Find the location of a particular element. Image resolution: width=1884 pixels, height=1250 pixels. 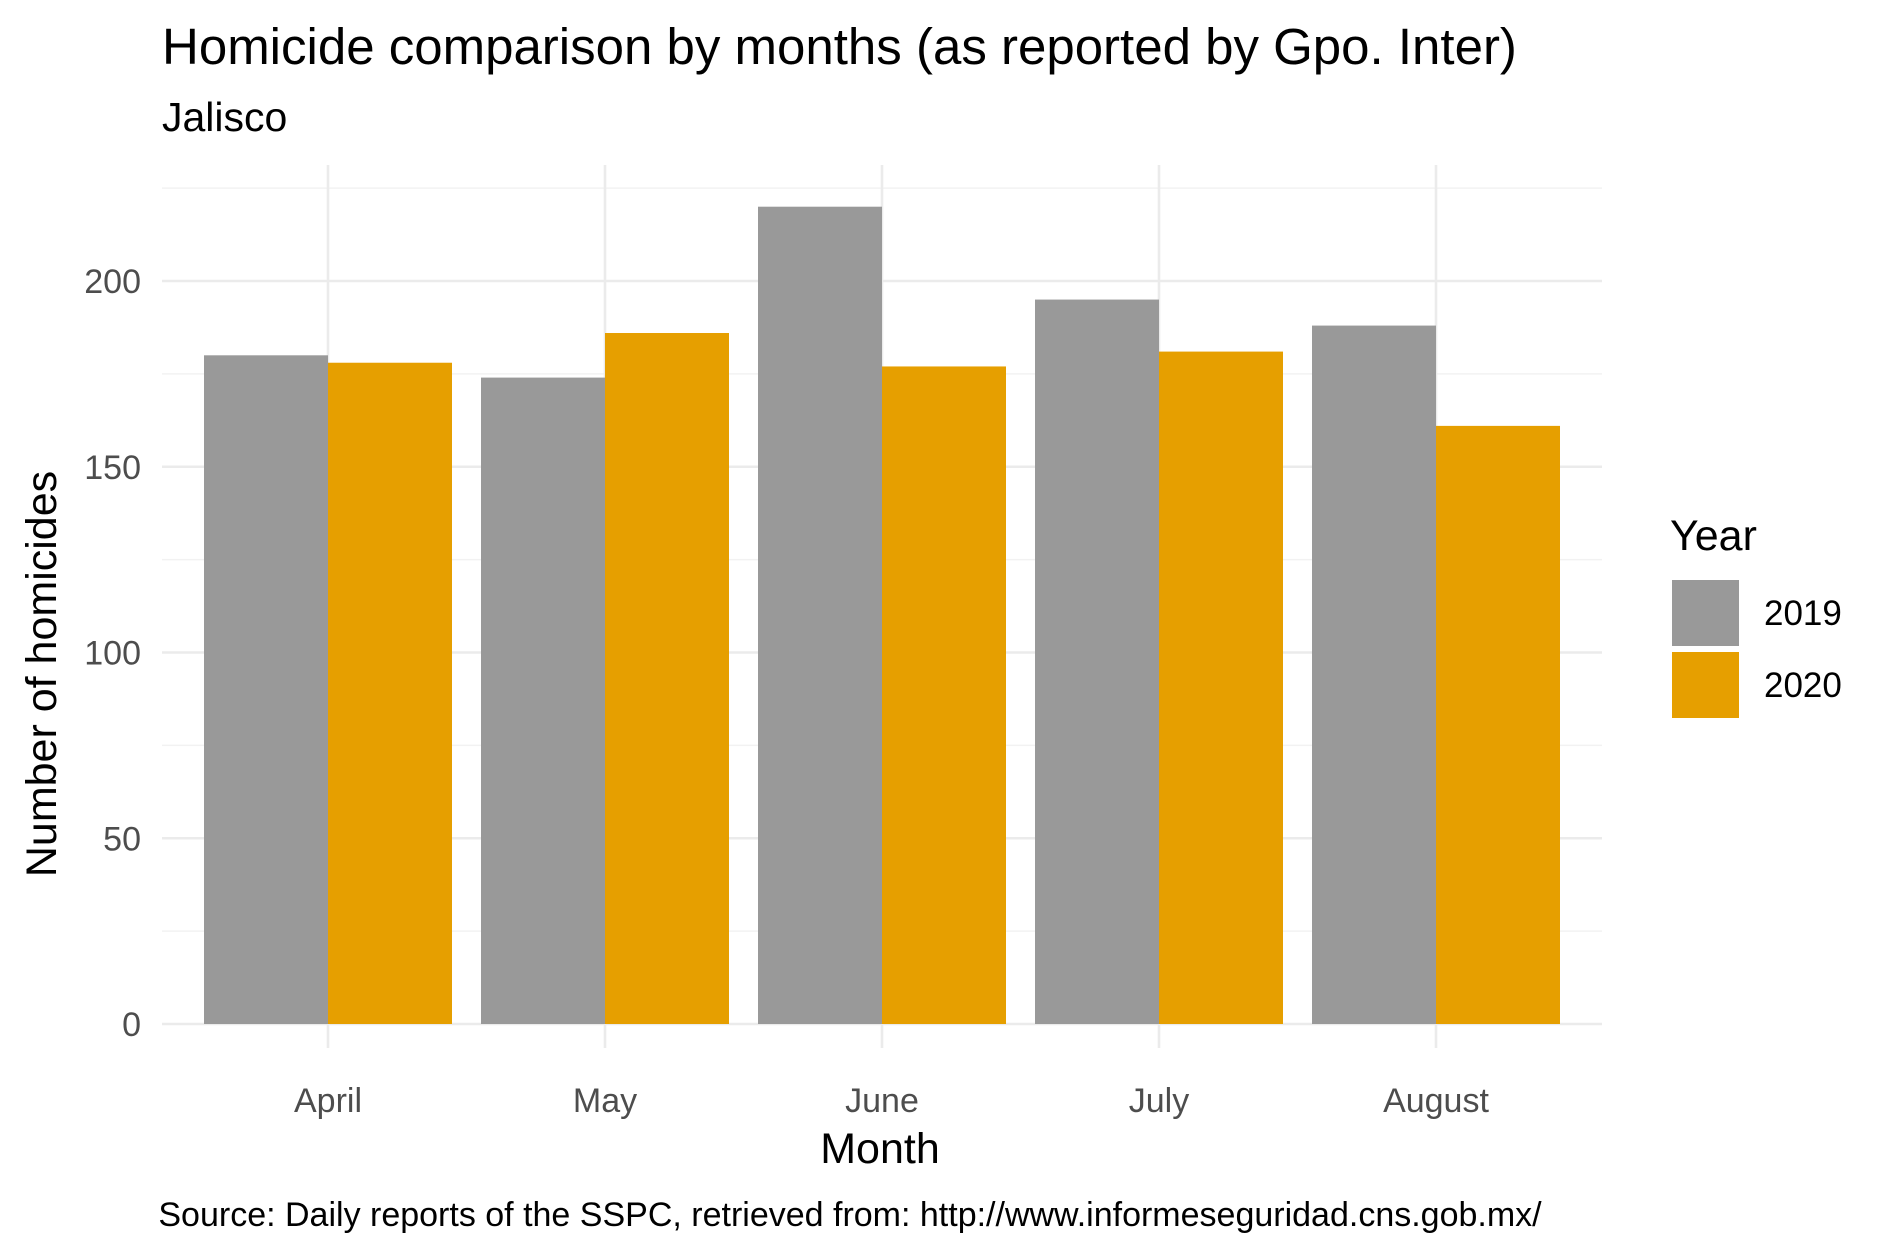

bar-july-2019 is located at coordinates (1097, 661).